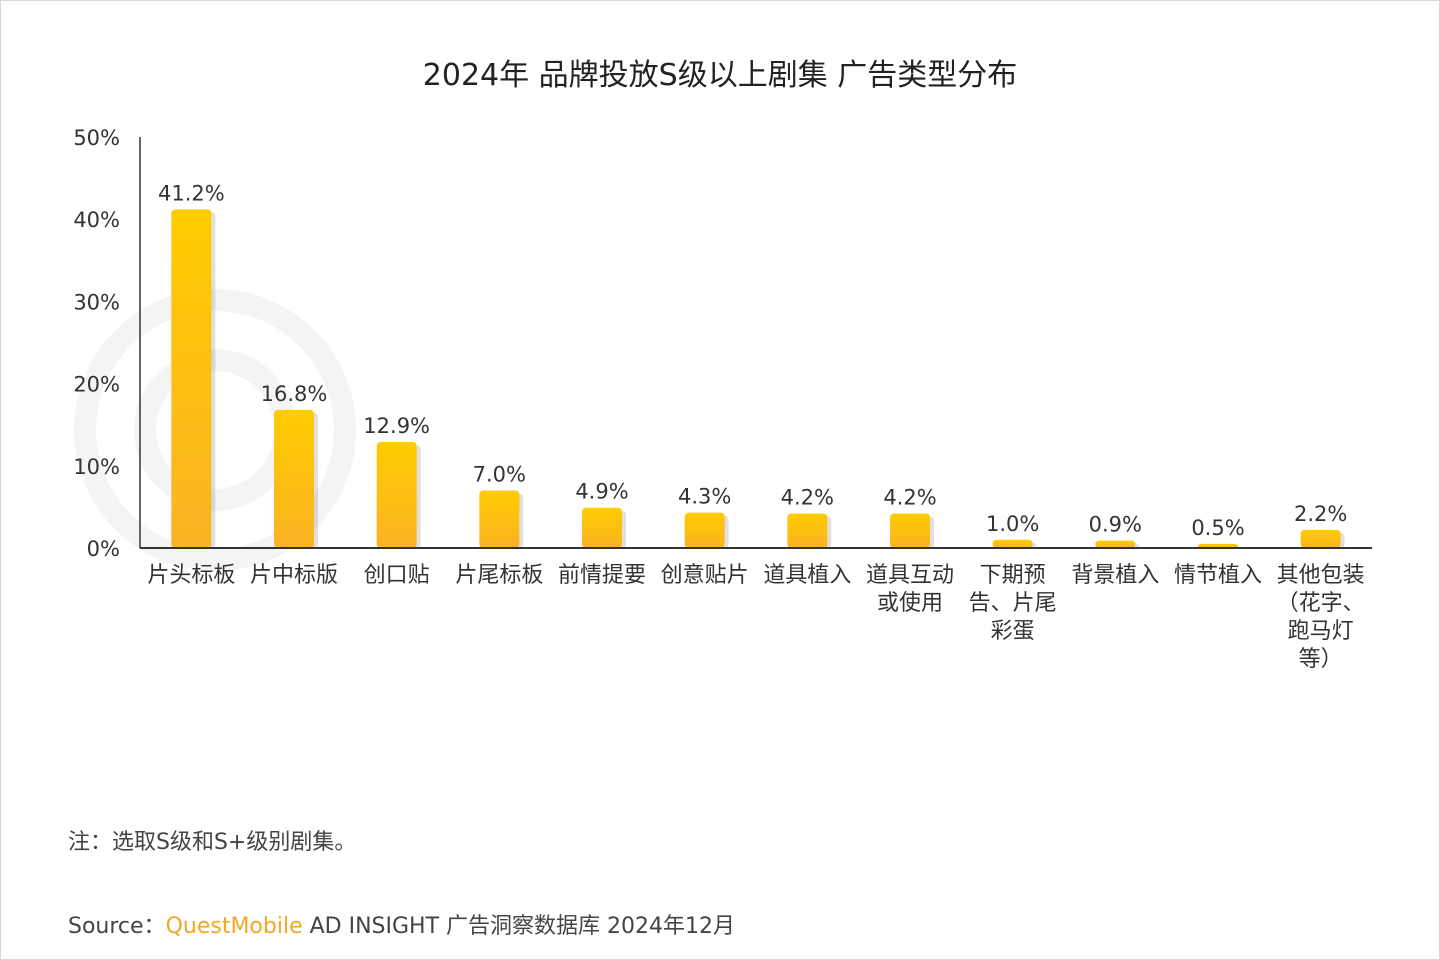  I want to click on data-label: 7.0%, so click(499, 474).